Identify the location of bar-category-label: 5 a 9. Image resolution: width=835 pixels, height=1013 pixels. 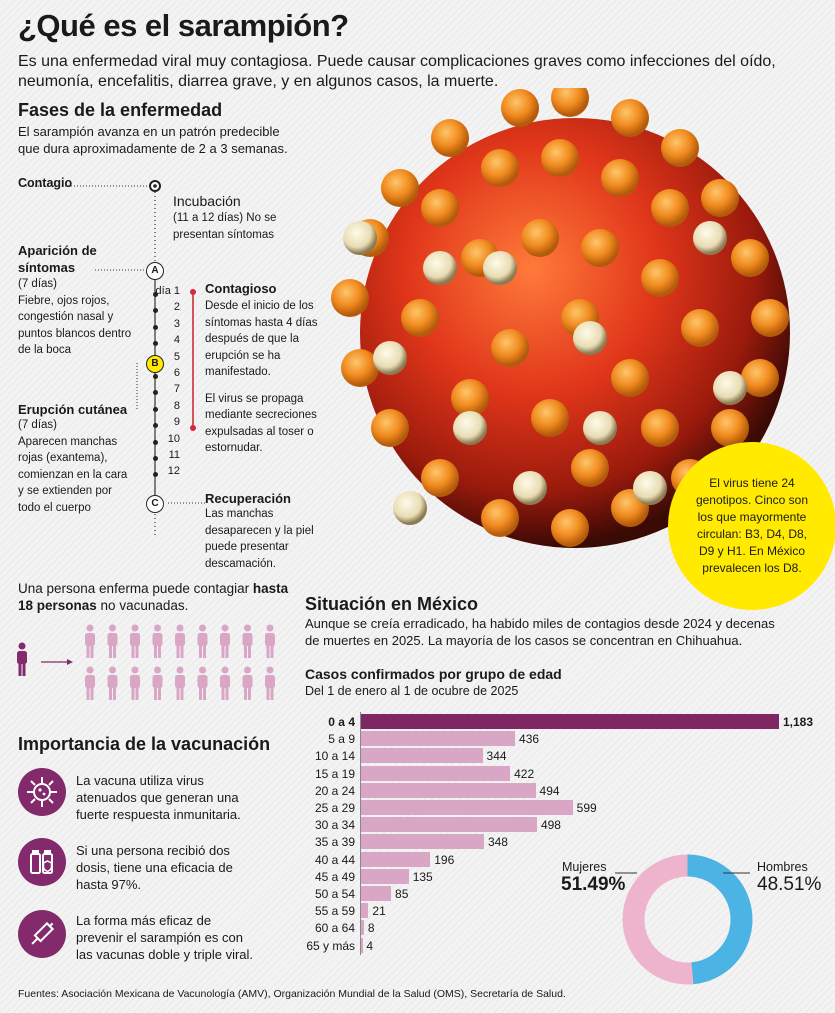
(341, 739).